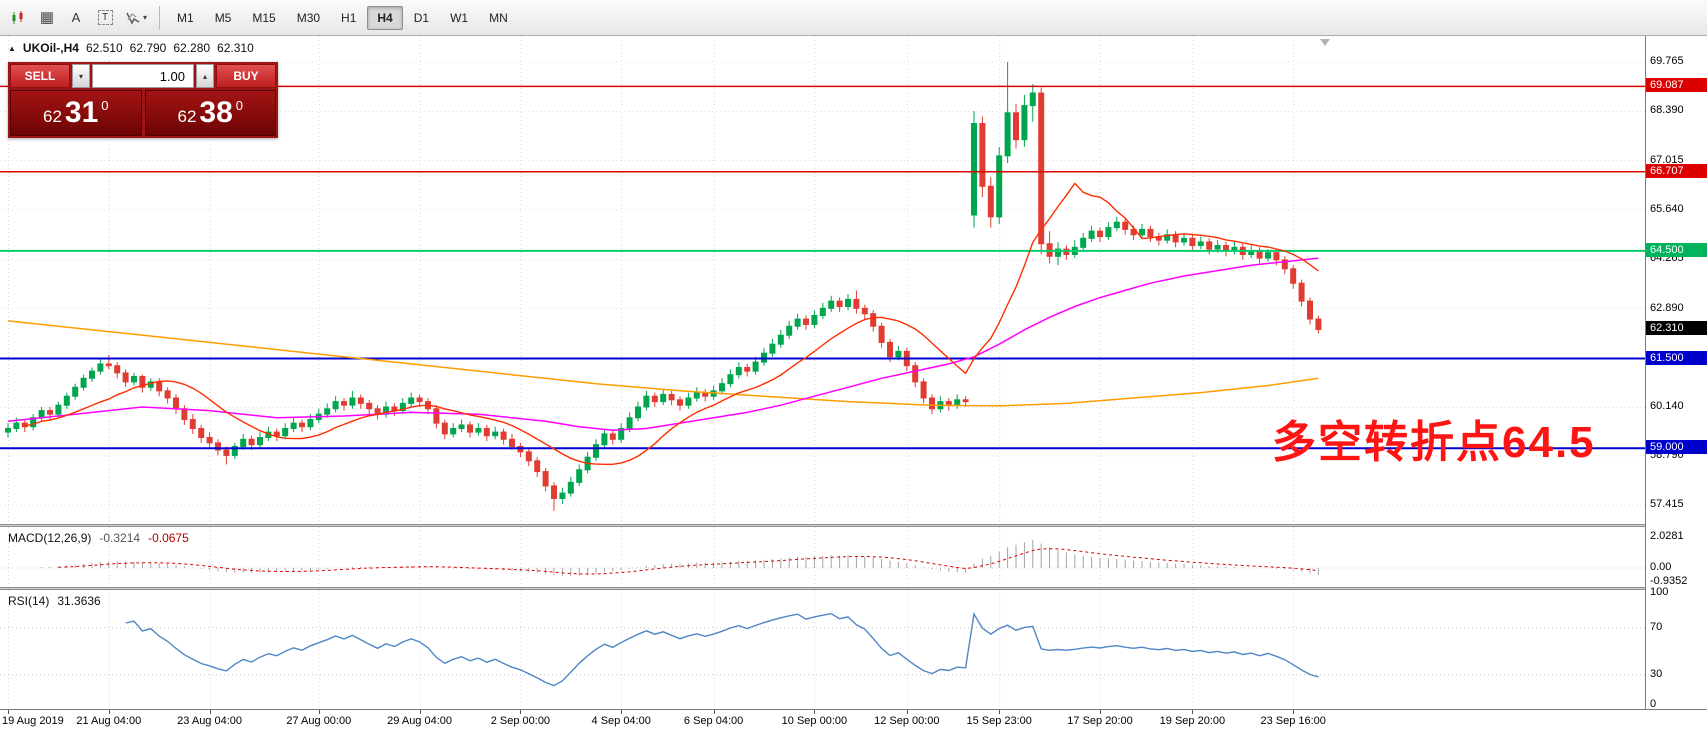  I want to click on ask-point: 0, so click(239, 105).